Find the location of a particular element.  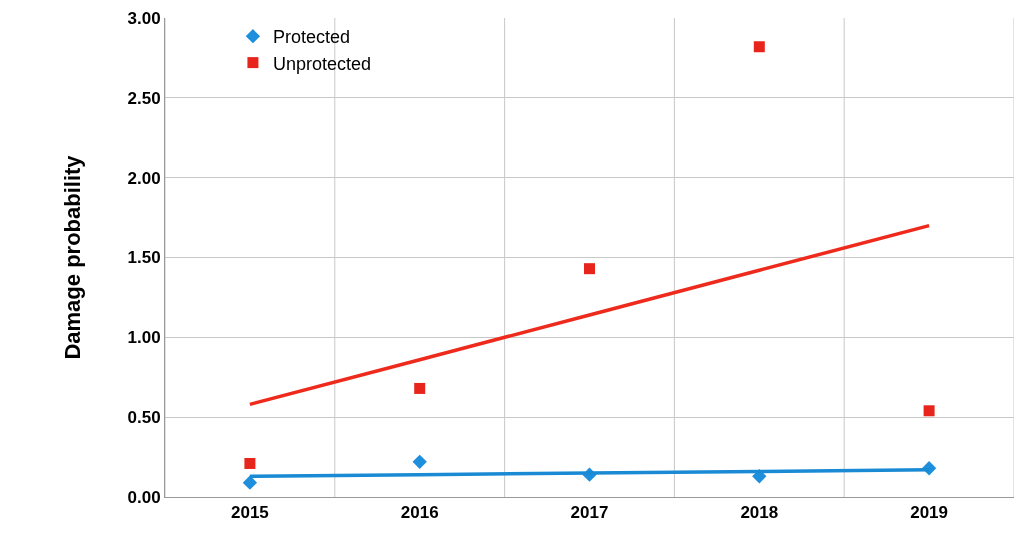

y-tick-label: 1.00 is located at coordinates (144, 338).